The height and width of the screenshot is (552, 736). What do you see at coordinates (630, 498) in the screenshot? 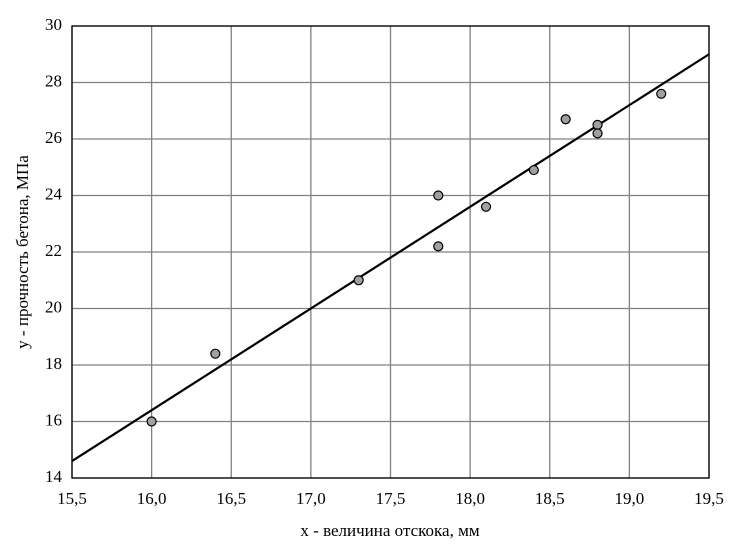
I see `x-tick-label: 19,0` at bounding box center [630, 498].